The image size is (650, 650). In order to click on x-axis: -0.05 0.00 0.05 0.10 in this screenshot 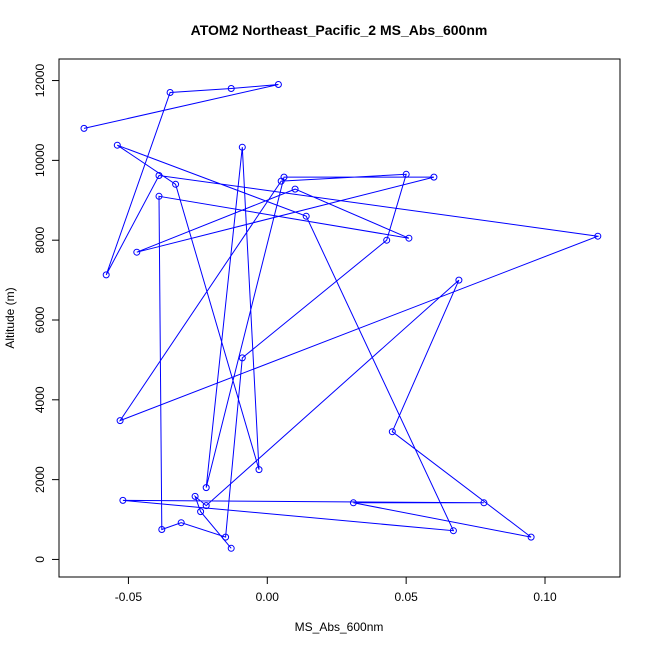, I will do `click(336, 590)`.